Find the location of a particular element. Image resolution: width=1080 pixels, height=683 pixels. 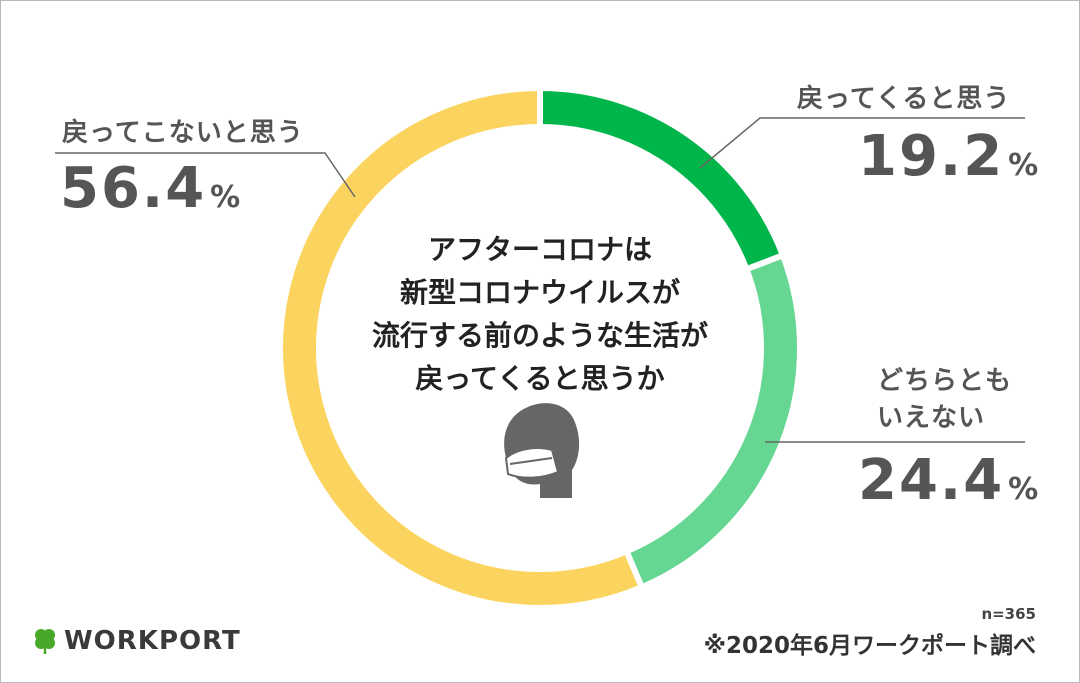

chart-title-line: 流行する前のような生活が is located at coordinates (539, 335).